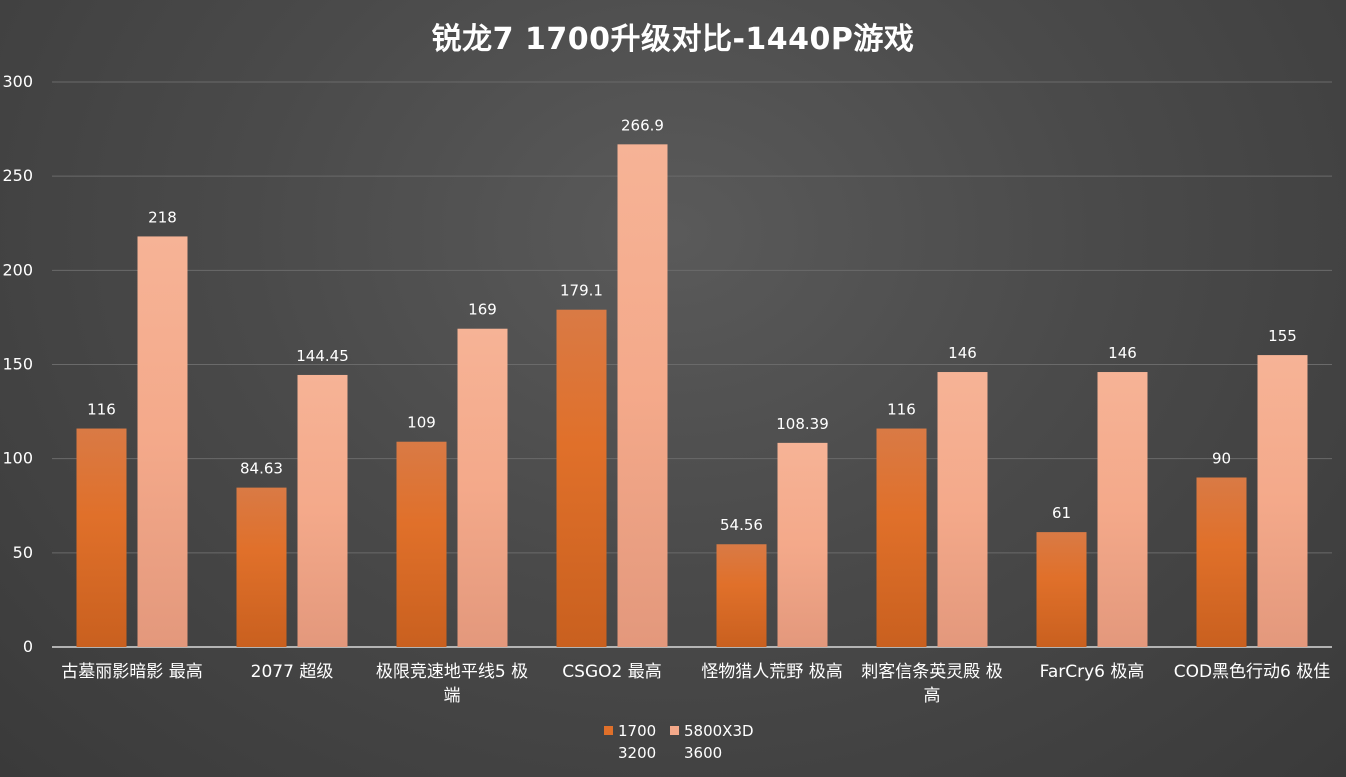  Describe the element at coordinates (17, 458) in the screenshot. I see `y-tick-label: 100` at that location.